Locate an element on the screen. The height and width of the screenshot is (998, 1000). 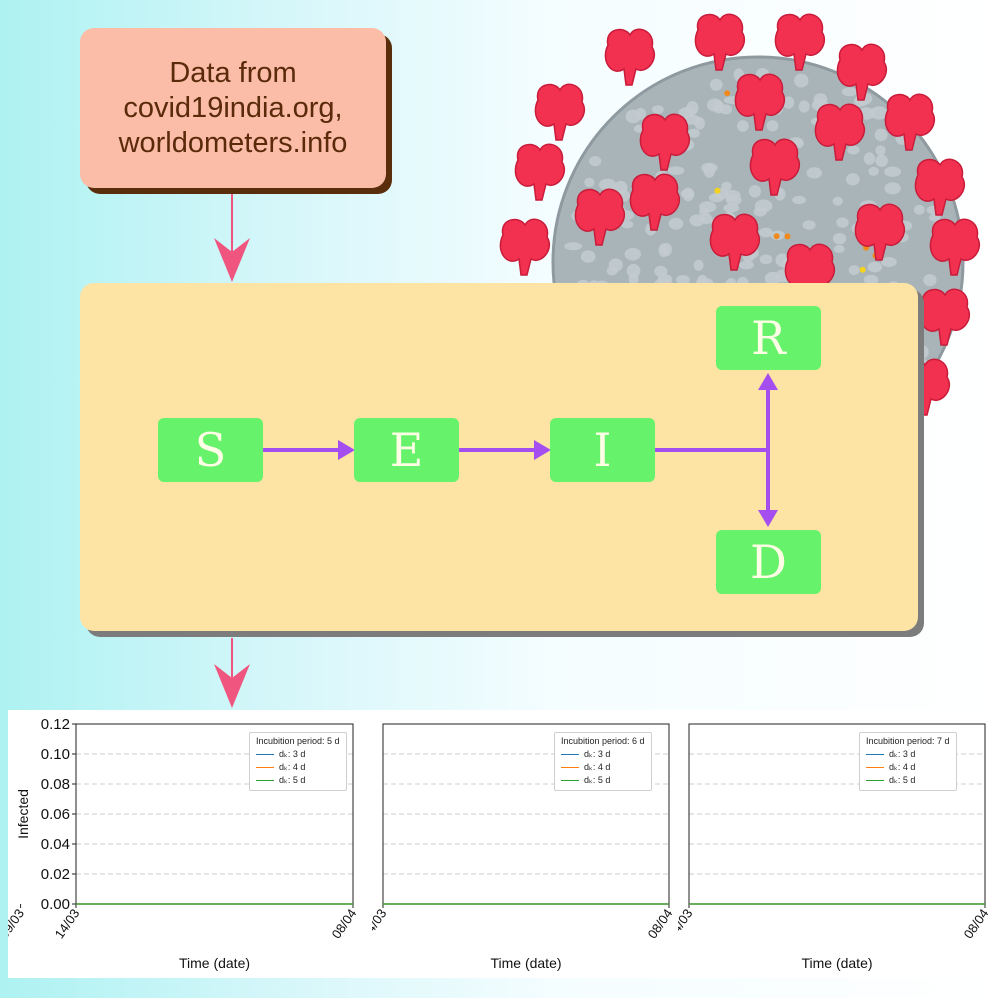
y-tick-label: 0.00 is located at coordinates (55, 904).